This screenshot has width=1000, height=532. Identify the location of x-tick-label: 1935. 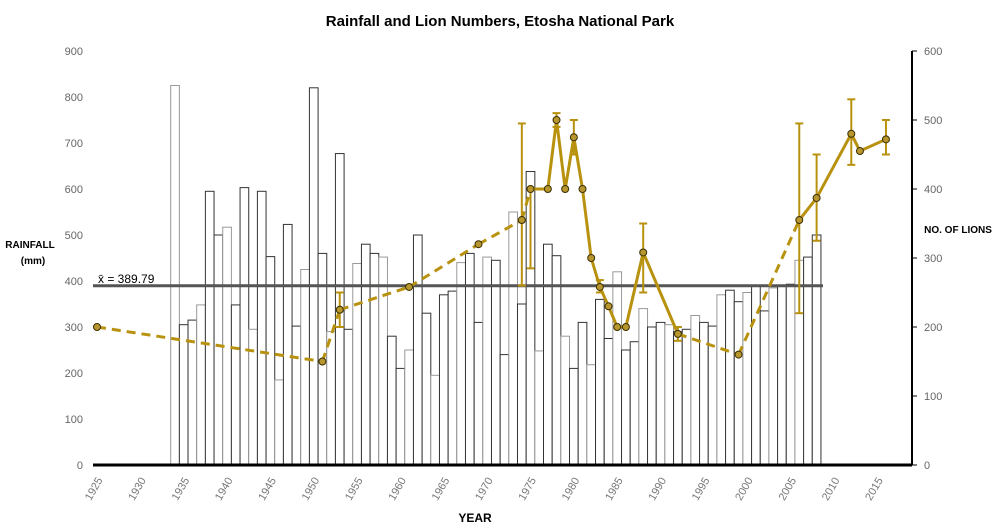
(181, 489).